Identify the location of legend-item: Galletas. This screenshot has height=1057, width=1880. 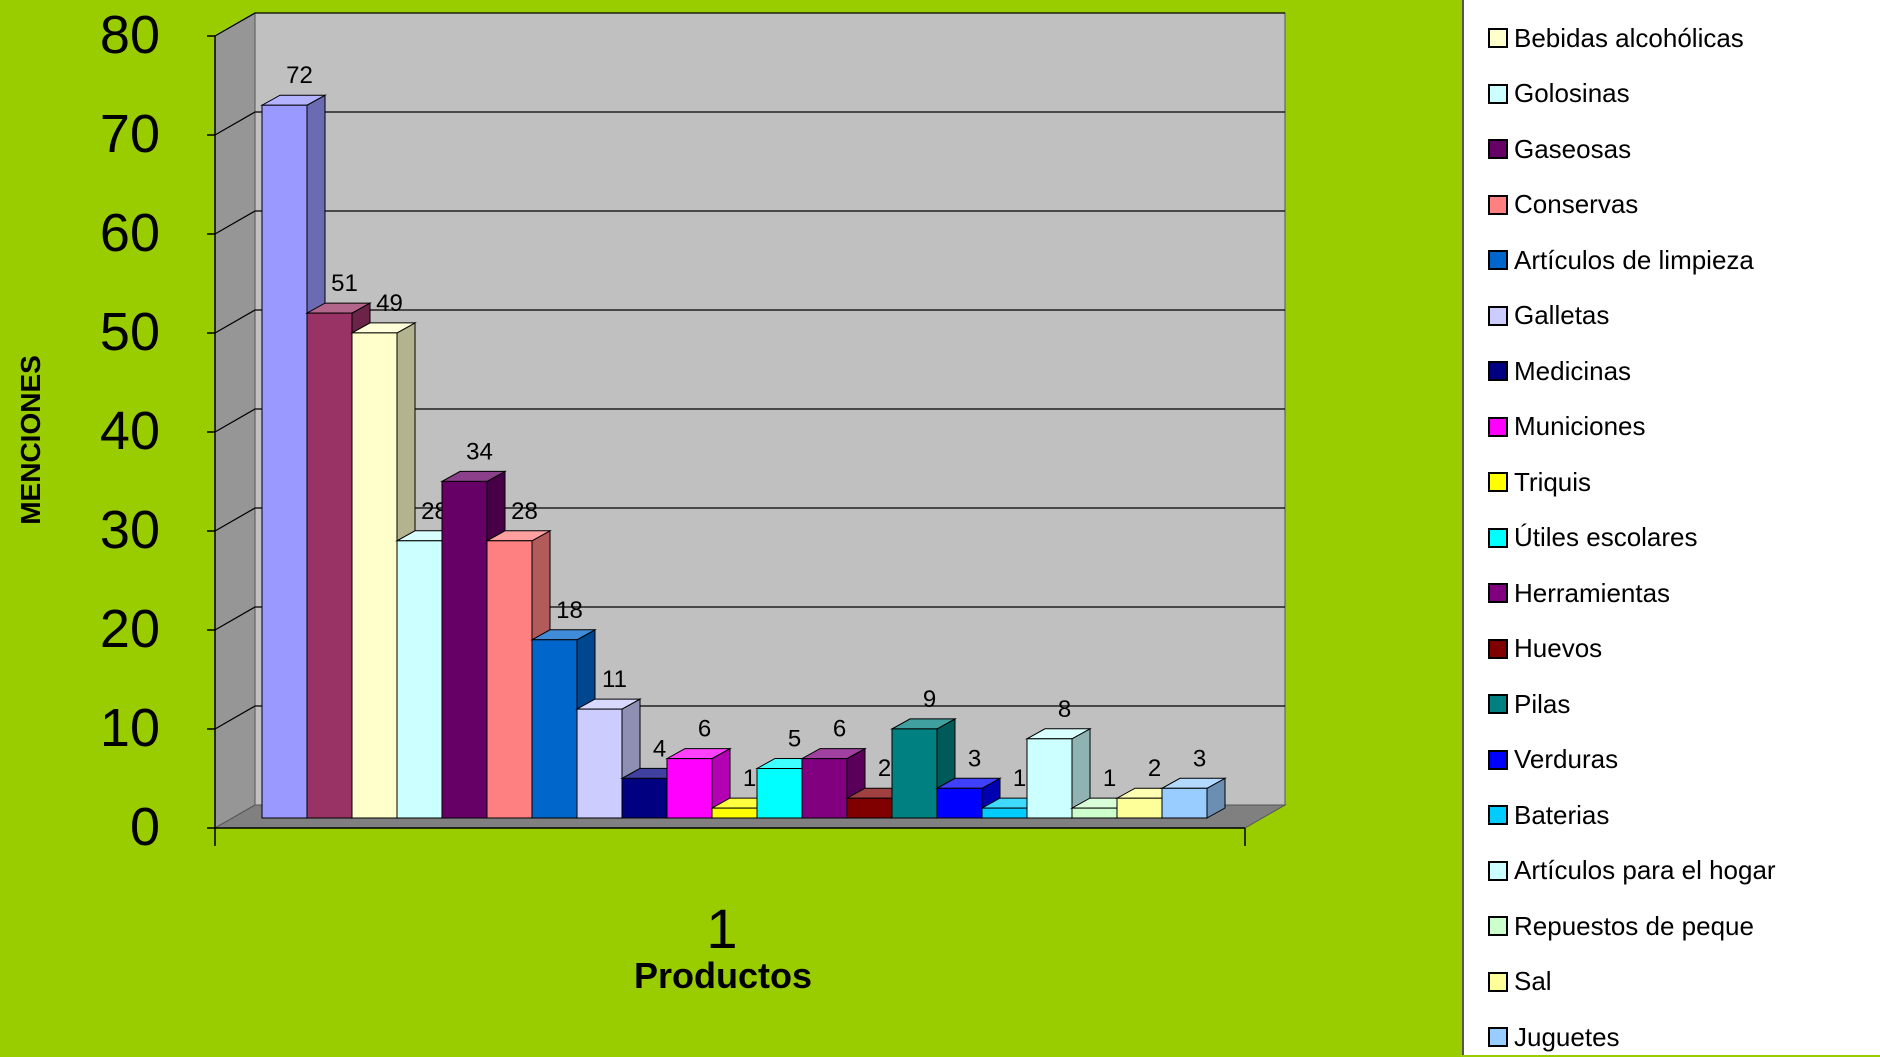
(1548, 316).